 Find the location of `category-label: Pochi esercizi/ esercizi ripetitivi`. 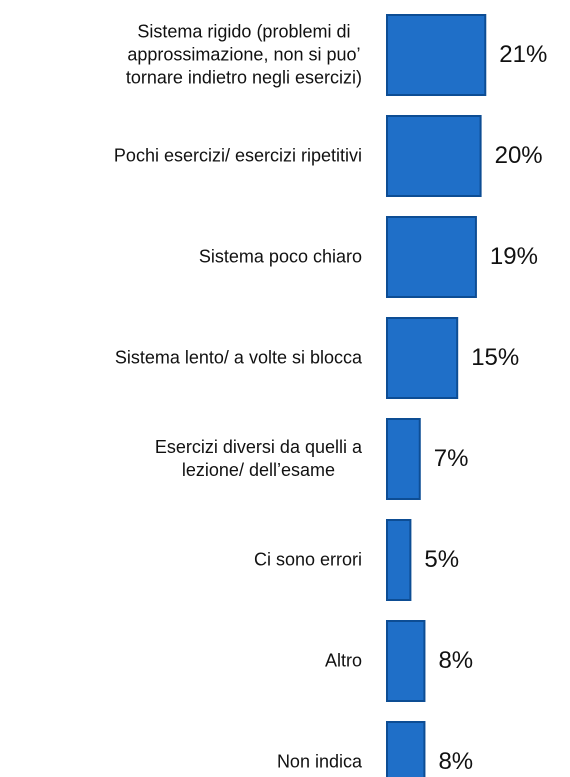

category-label: Pochi esercizi/ esercizi ripetitivi is located at coordinates (237, 155).